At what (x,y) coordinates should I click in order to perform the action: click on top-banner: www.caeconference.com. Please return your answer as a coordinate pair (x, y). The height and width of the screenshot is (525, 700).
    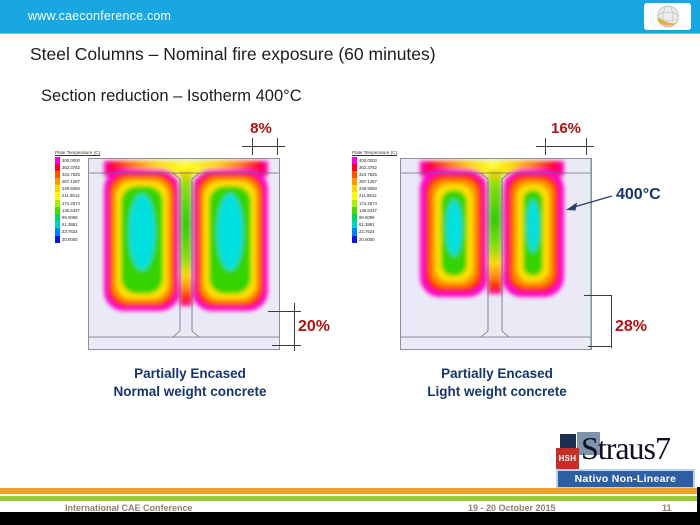
    Looking at the image, I should click on (350, 16).